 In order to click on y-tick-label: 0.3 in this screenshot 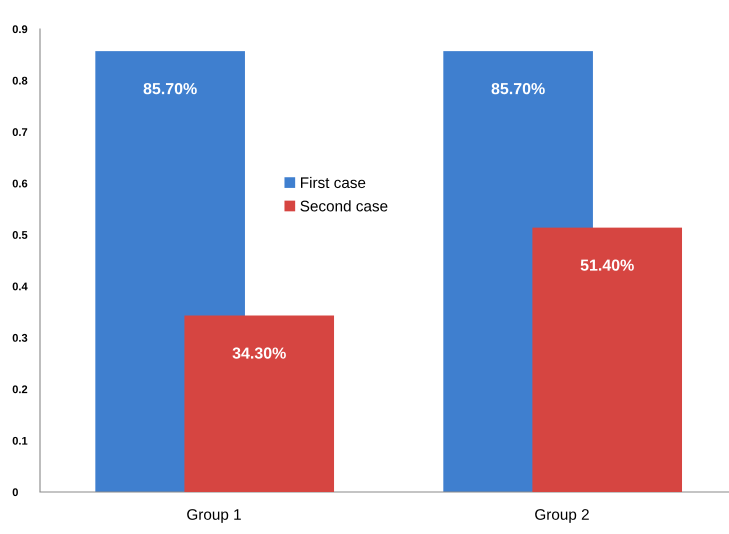, I will do `click(20, 338)`.